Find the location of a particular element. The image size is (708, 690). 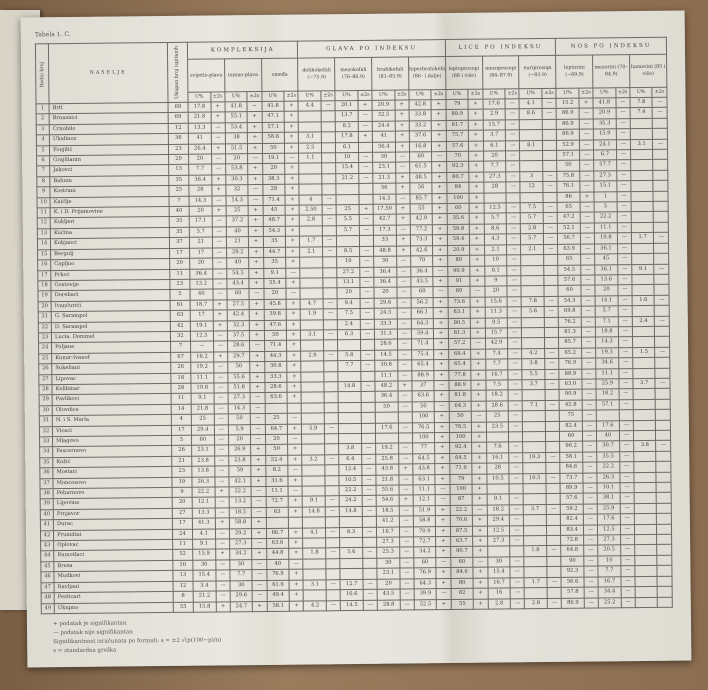

percent-cell: 64.3 is located at coordinates (425, 583).